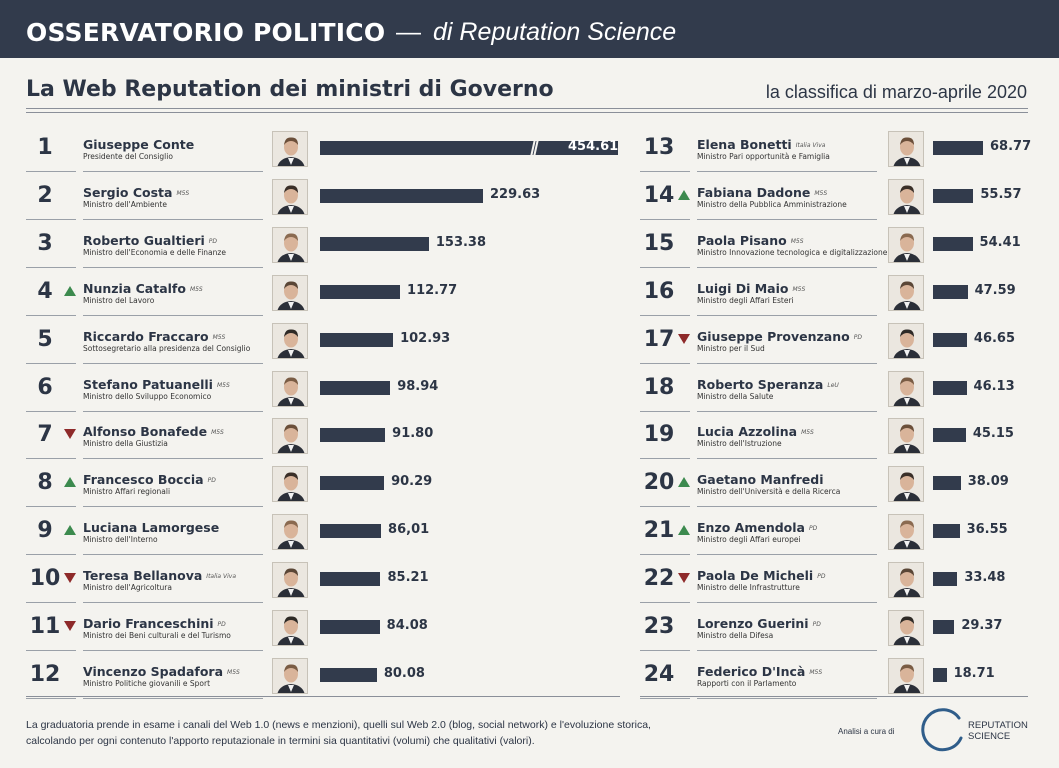 The image size is (1059, 768). Describe the element at coordinates (659, 531) in the screenshot. I see `rank-number: 21` at that location.